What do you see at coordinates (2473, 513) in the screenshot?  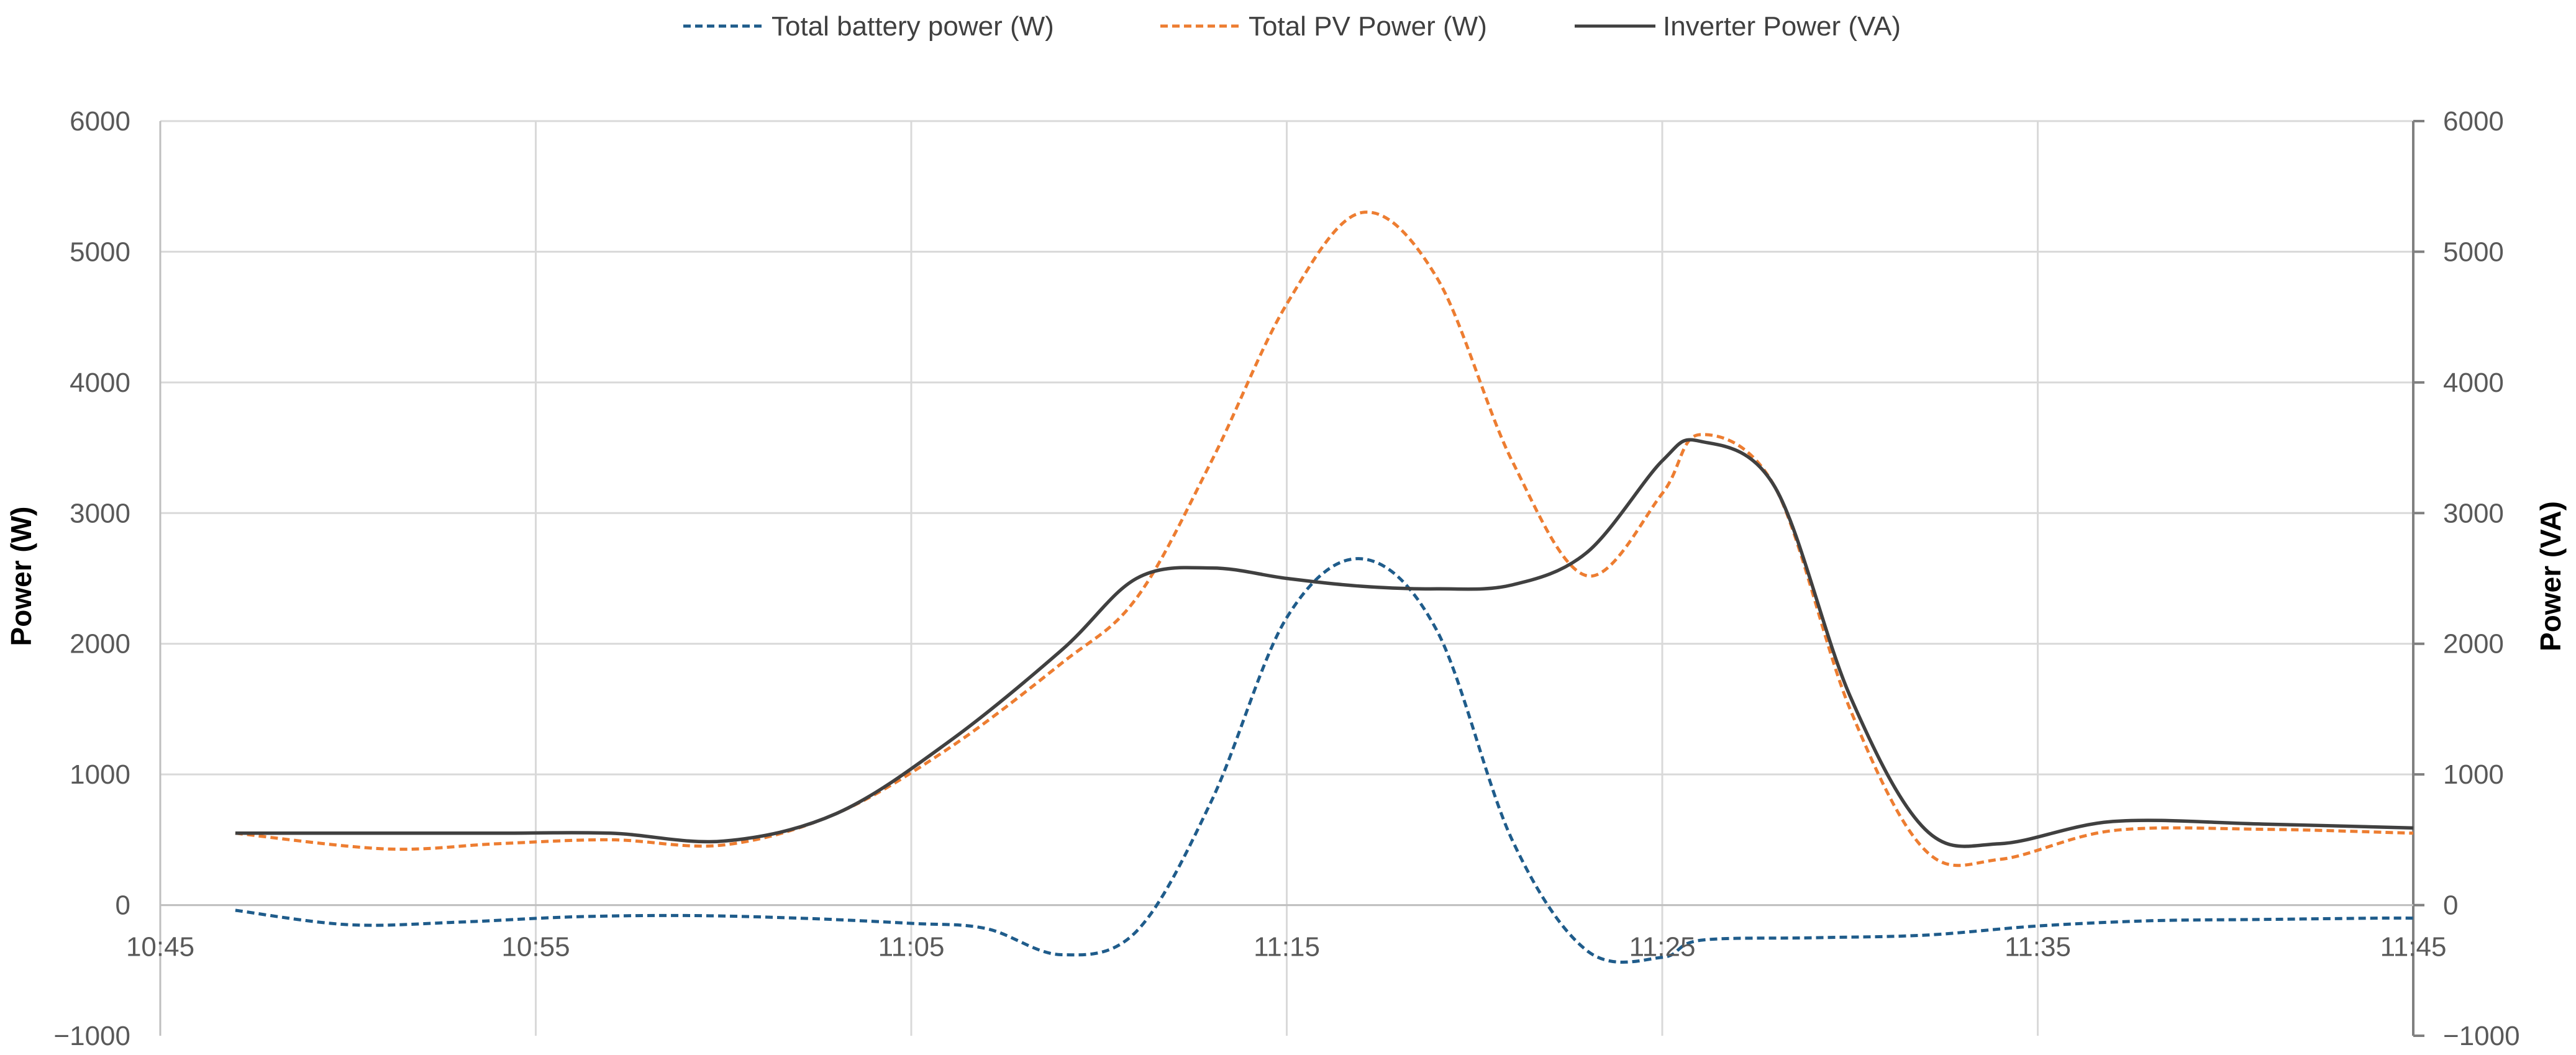 I see `right-tick-label: 3000` at bounding box center [2473, 513].